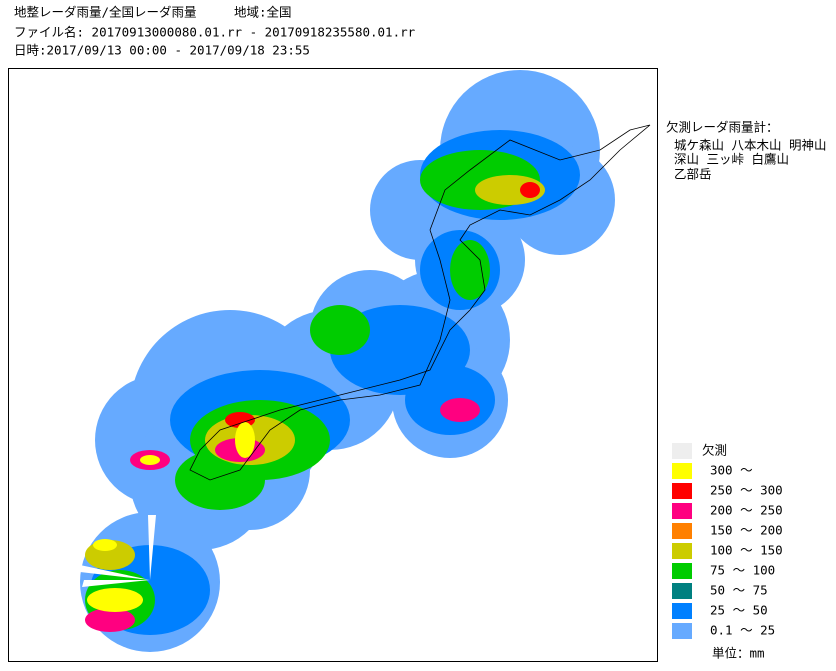 The height and width of the screenshot is (671, 836). What do you see at coordinates (693, 174) in the screenshot?
I see `missing-line: 乙部岳` at bounding box center [693, 174].